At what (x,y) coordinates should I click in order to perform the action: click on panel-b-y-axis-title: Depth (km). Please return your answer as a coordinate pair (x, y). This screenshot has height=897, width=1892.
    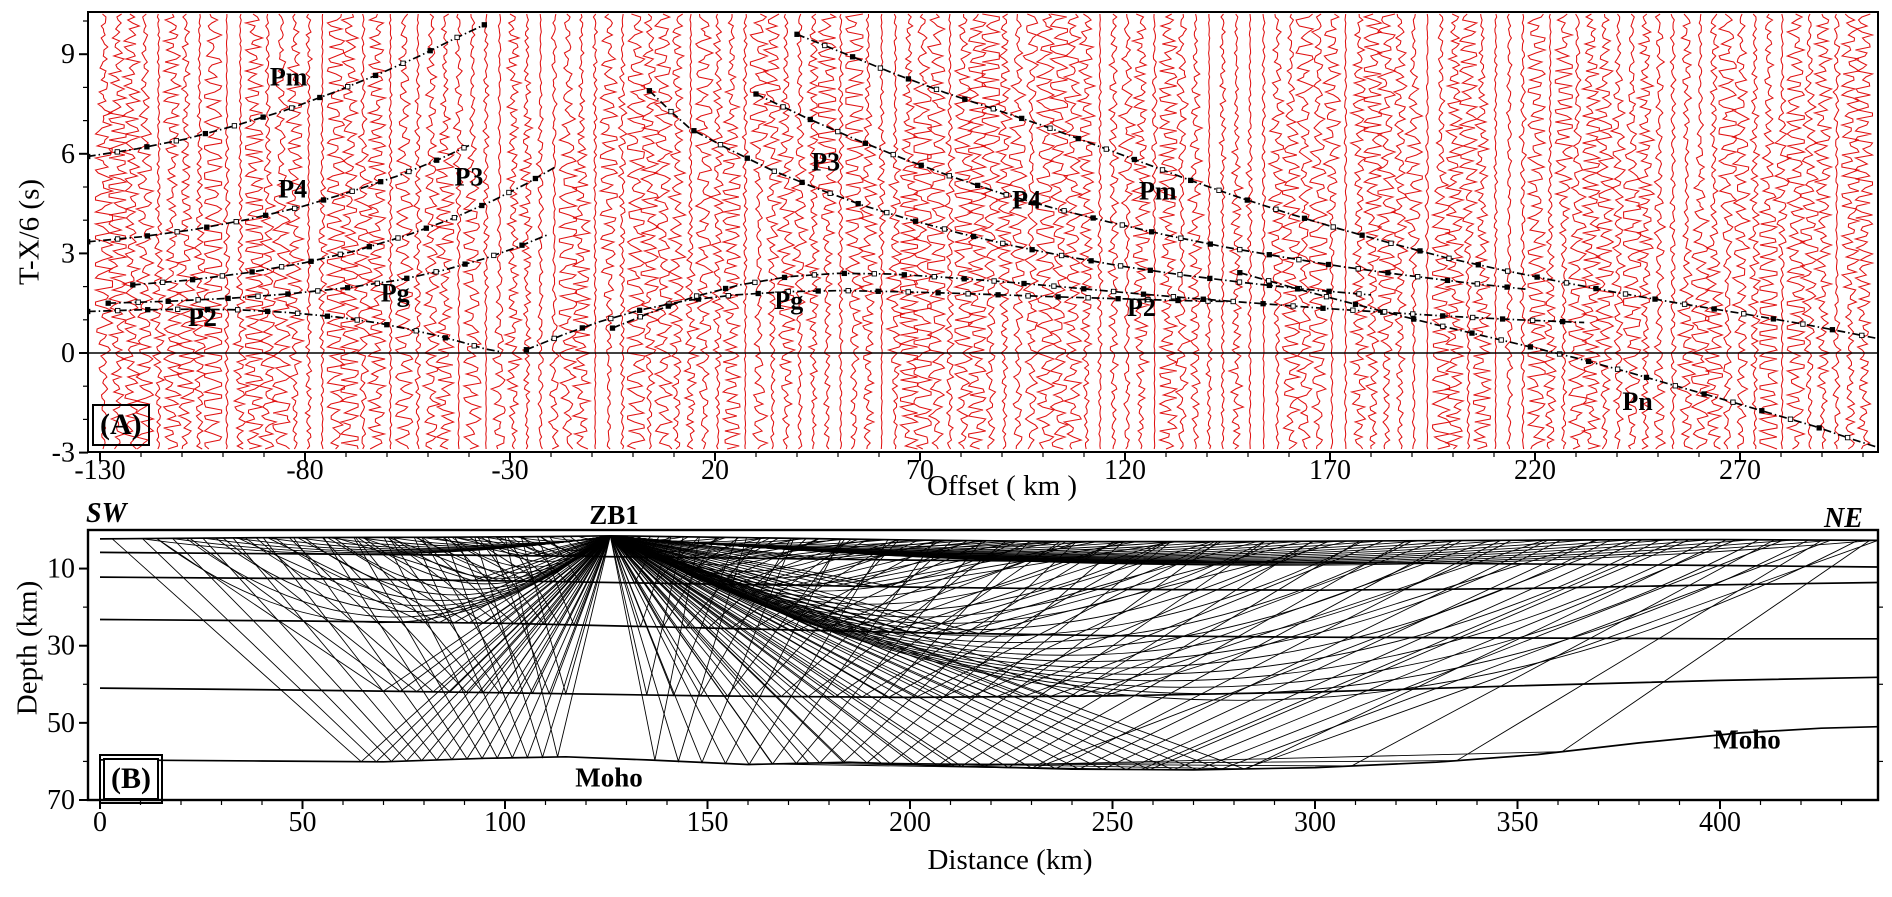
    Looking at the image, I should click on (27, 648).